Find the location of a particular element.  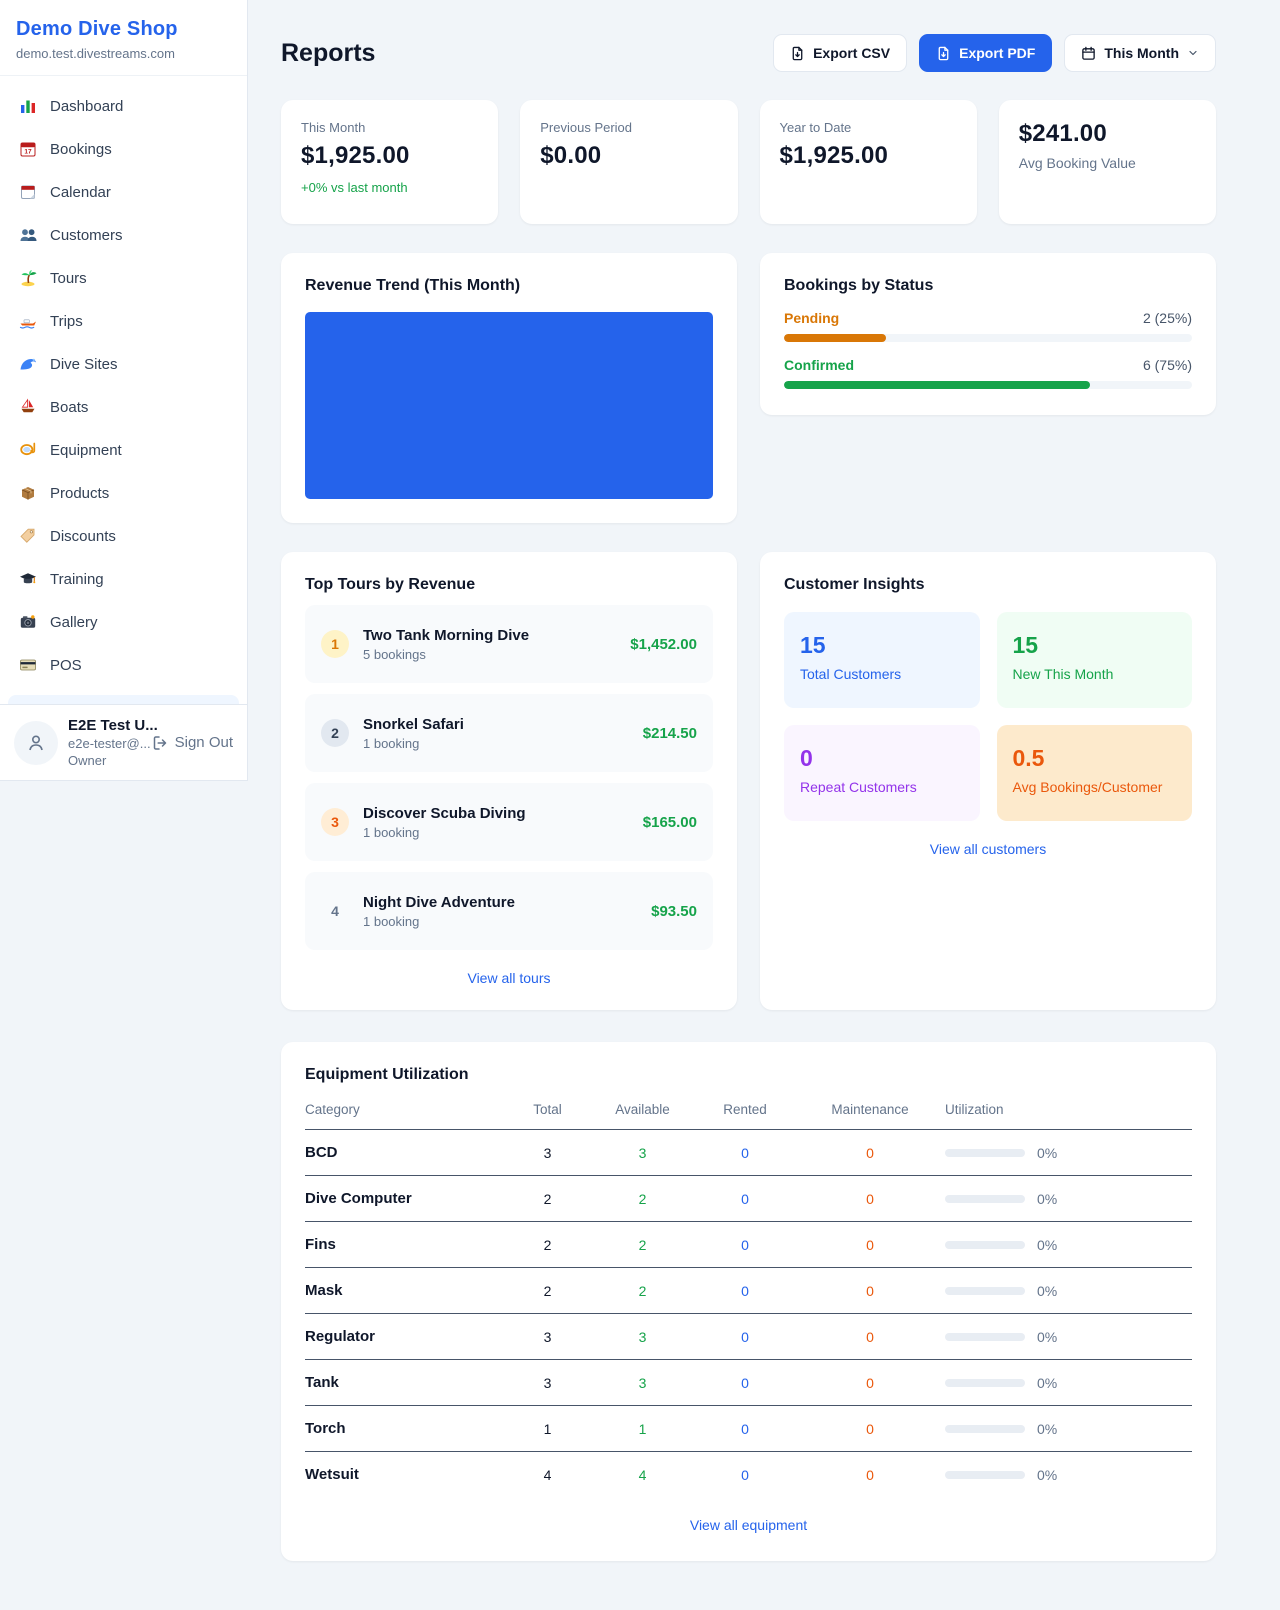

stat-label: This Month is located at coordinates (333, 127).